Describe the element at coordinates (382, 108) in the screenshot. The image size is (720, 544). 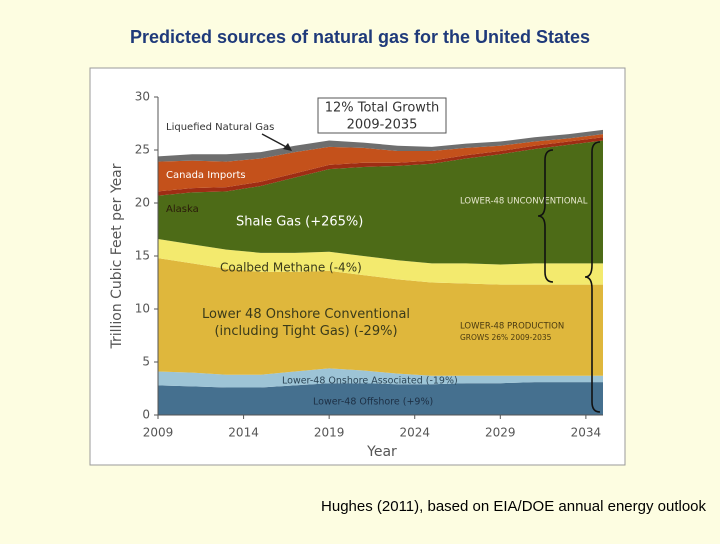
I see `annotation: 12% Total Growth` at that location.